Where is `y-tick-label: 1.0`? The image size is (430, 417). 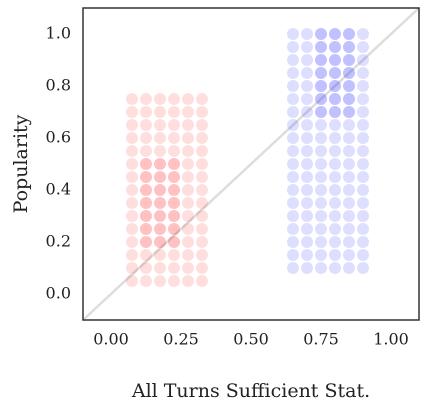 y-tick-label: 1.0 is located at coordinates (58, 33).